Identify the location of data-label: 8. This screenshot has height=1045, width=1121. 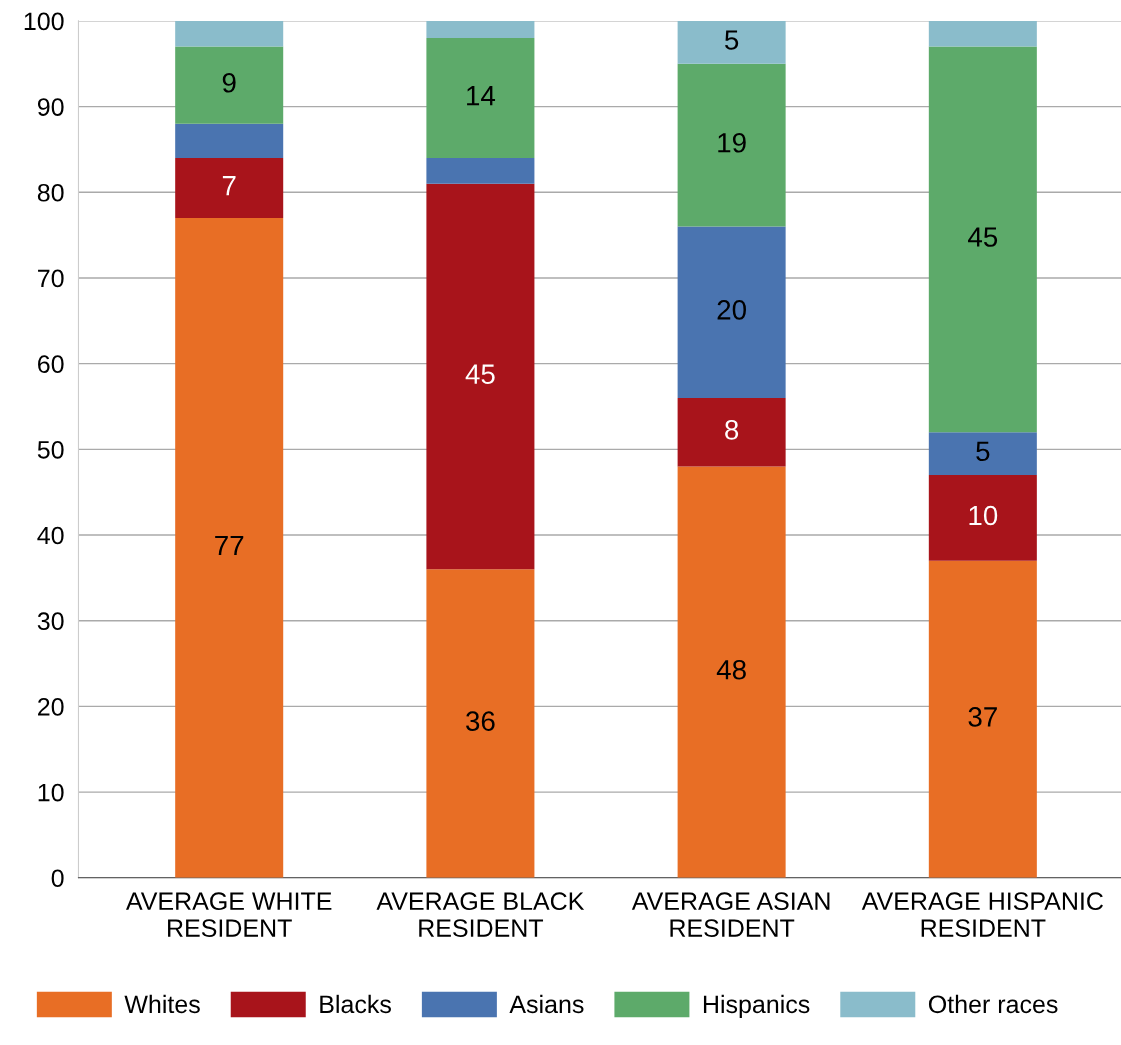
(732, 430).